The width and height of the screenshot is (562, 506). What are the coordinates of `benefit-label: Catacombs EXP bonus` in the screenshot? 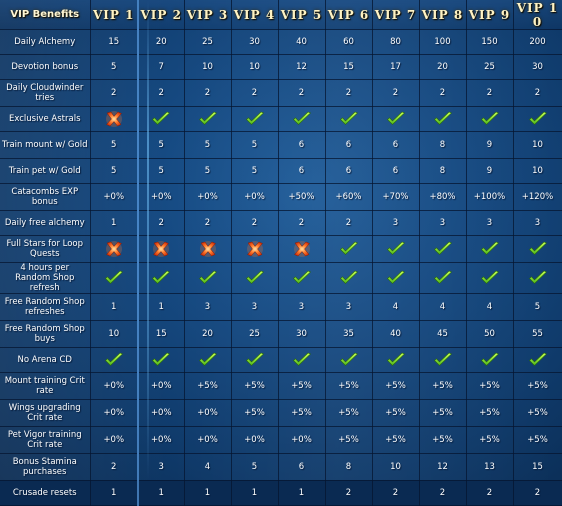 It's located at (45, 197).